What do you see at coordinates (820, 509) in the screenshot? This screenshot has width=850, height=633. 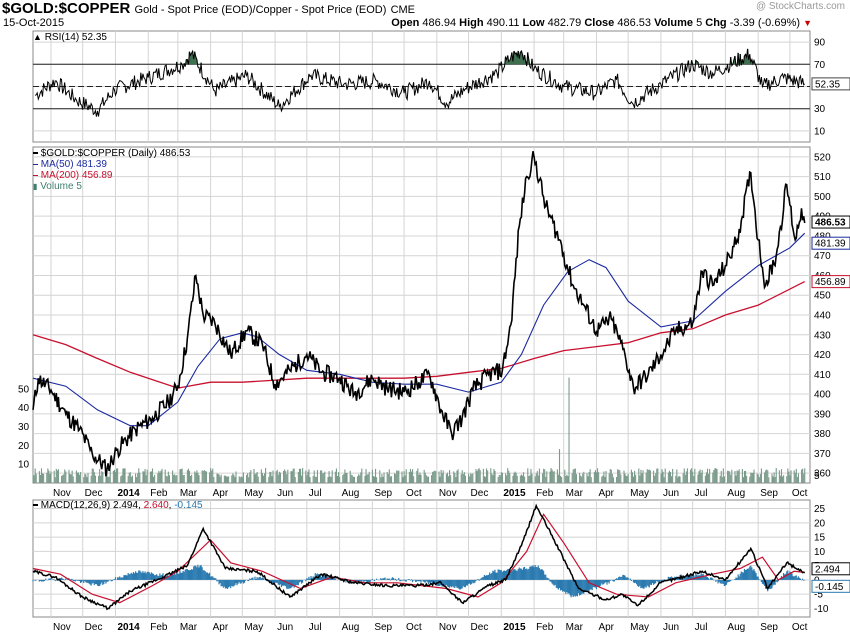 I see `macd-tick-7: 25` at bounding box center [820, 509].